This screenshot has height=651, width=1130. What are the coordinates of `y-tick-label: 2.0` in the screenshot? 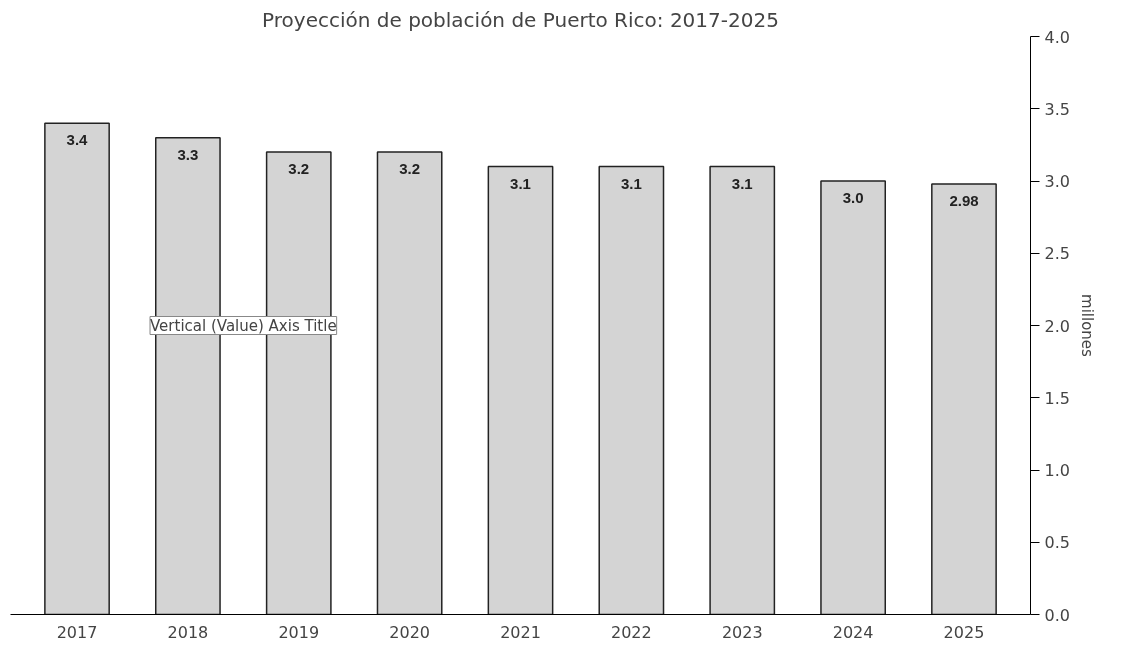 It's located at (1057, 326).